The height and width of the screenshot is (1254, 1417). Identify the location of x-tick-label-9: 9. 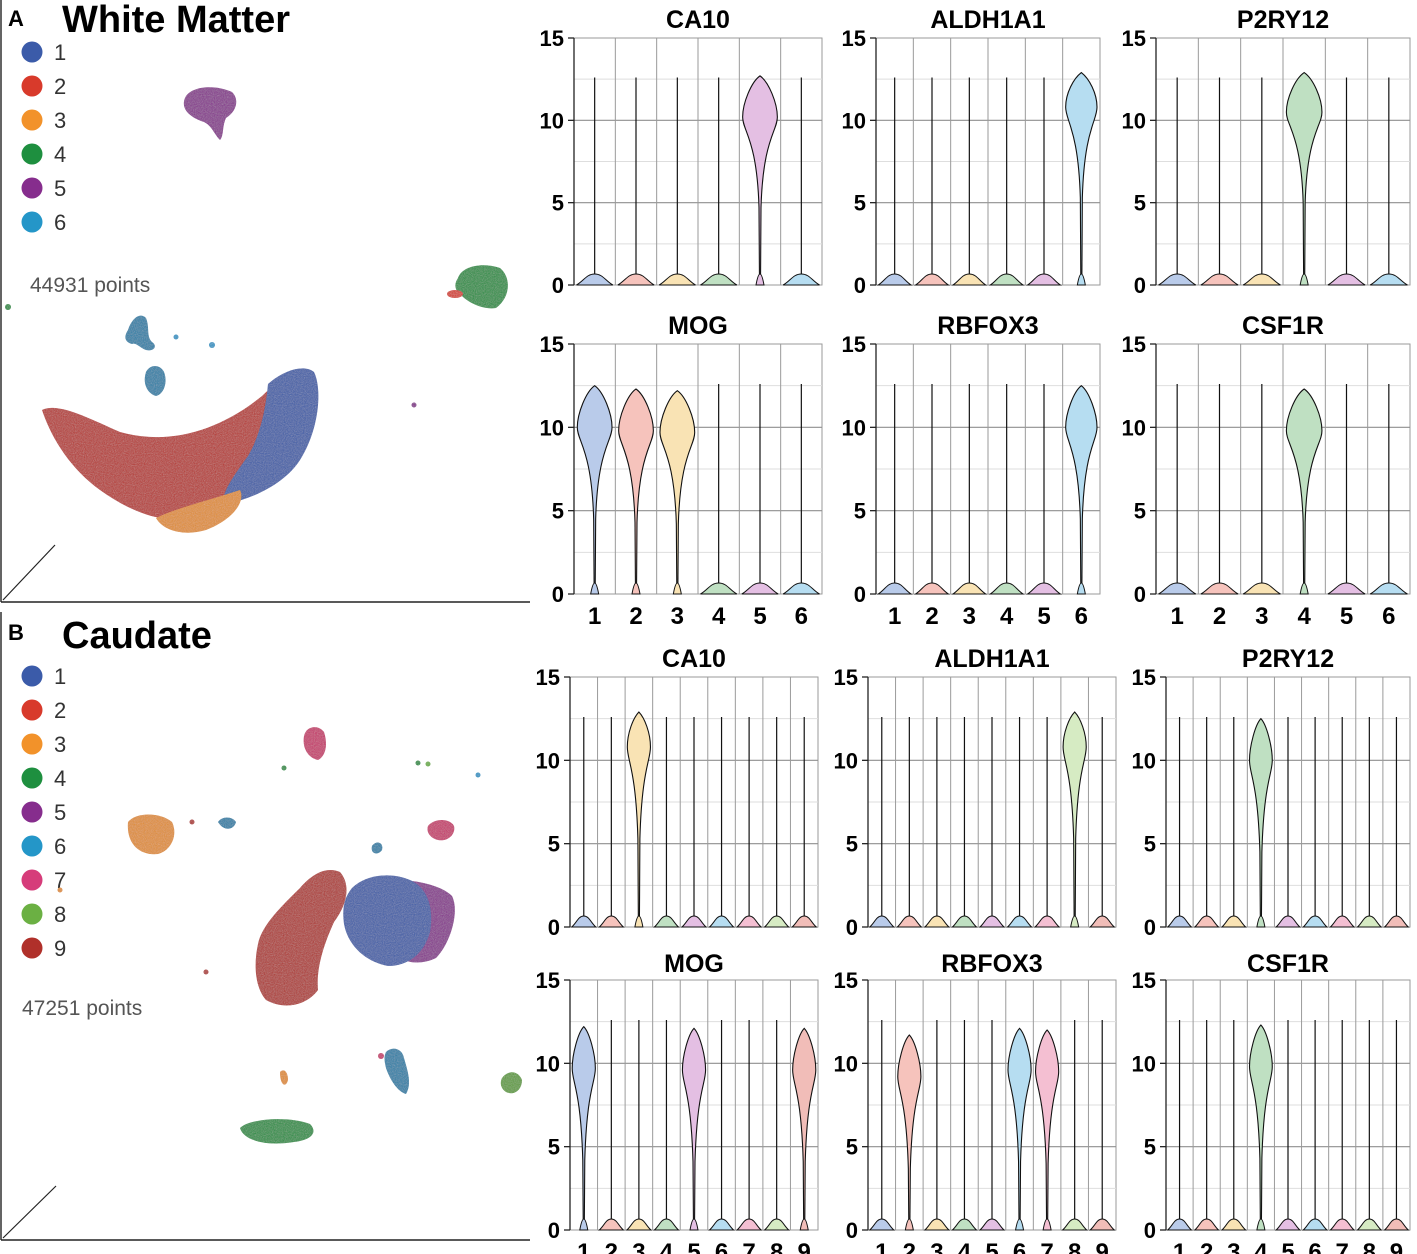
(1102, 1246).